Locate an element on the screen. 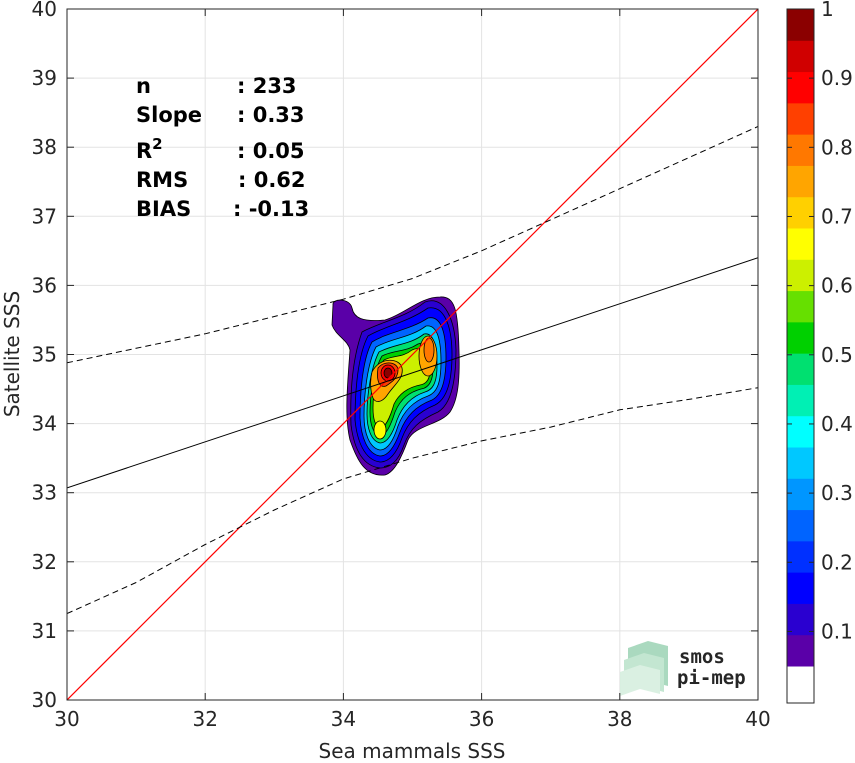 Image resolution: width=855 pixels, height=763 pixels. stat-label: n is located at coordinates (143, 86).